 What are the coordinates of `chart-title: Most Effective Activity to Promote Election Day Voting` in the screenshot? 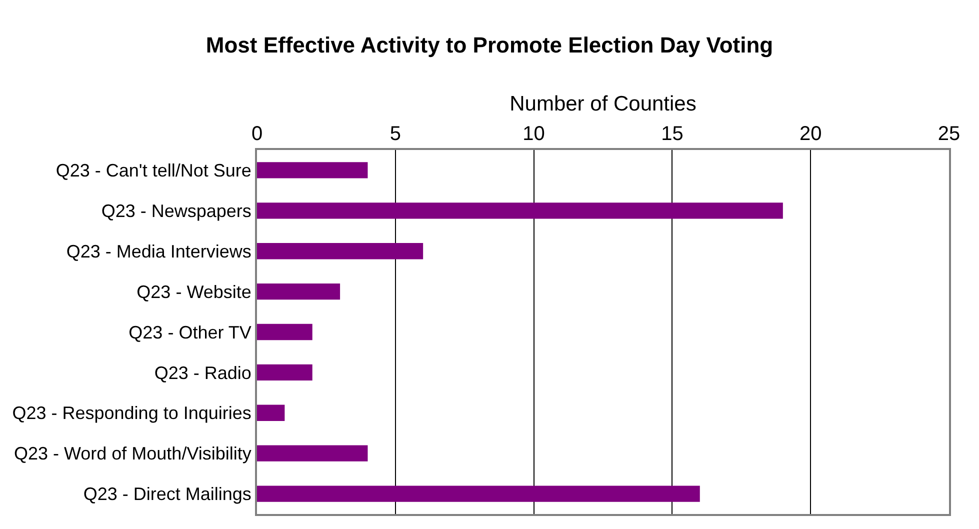 It's located at (490, 45).